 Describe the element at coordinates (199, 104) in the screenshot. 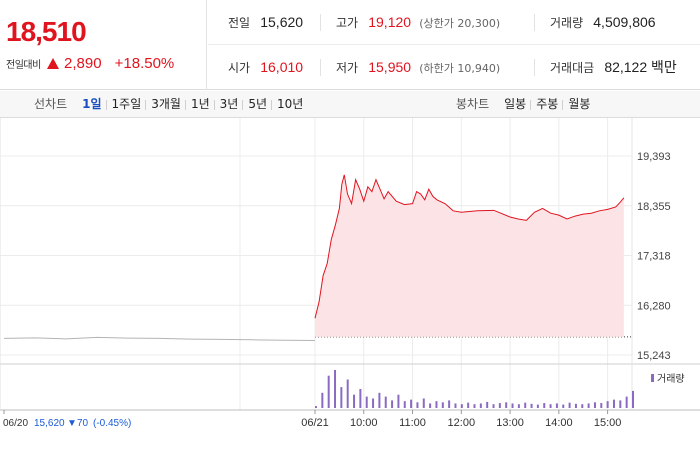

I see `tab-1y: 1년` at that location.